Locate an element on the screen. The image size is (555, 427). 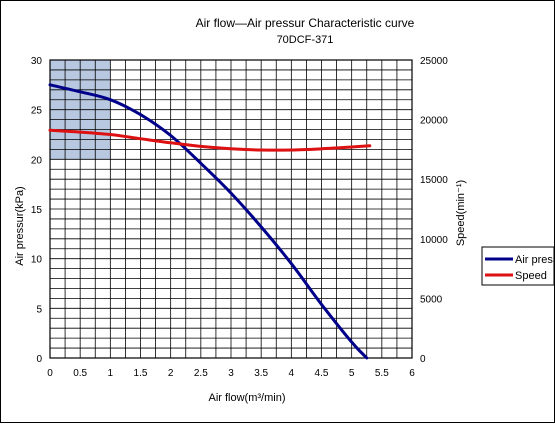
x-tick-label: 2 is located at coordinates (171, 373).